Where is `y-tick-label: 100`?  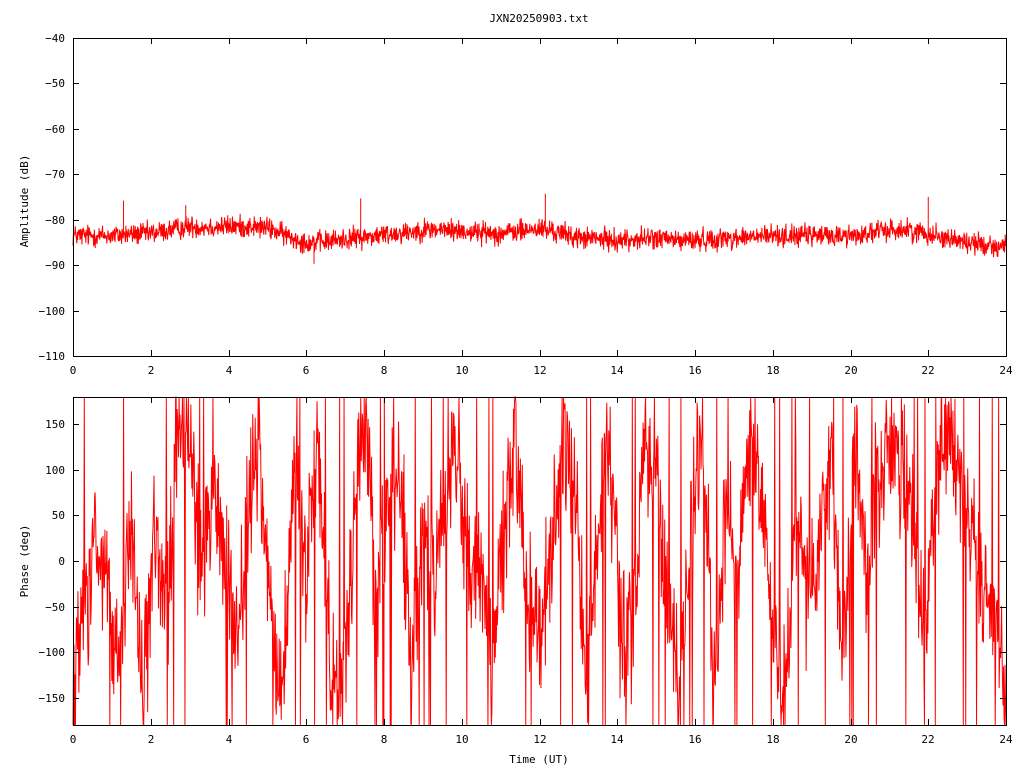
y-tick-label: 100 is located at coordinates (55, 470).